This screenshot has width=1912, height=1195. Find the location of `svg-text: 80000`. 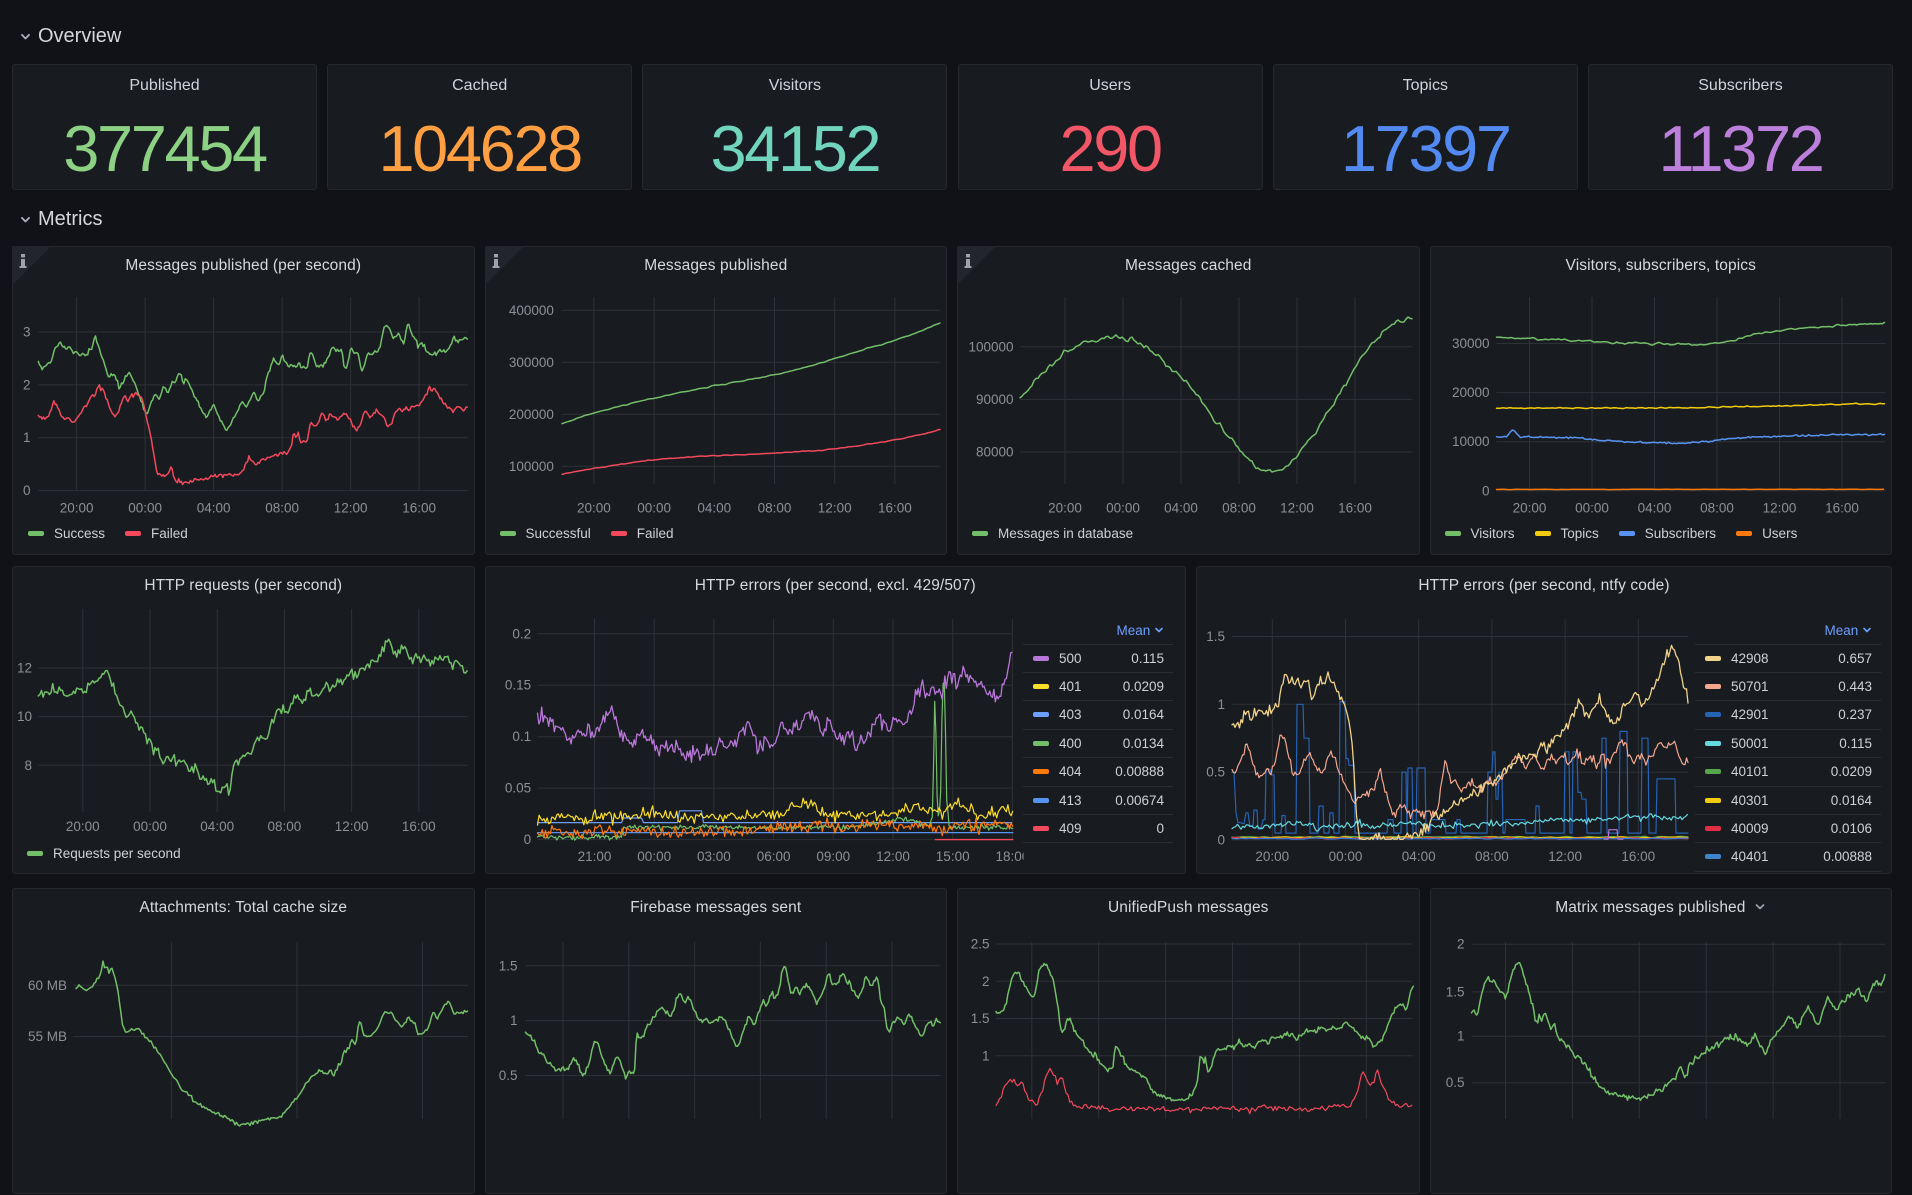

svg-text: 80000 is located at coordinates (995, 452).